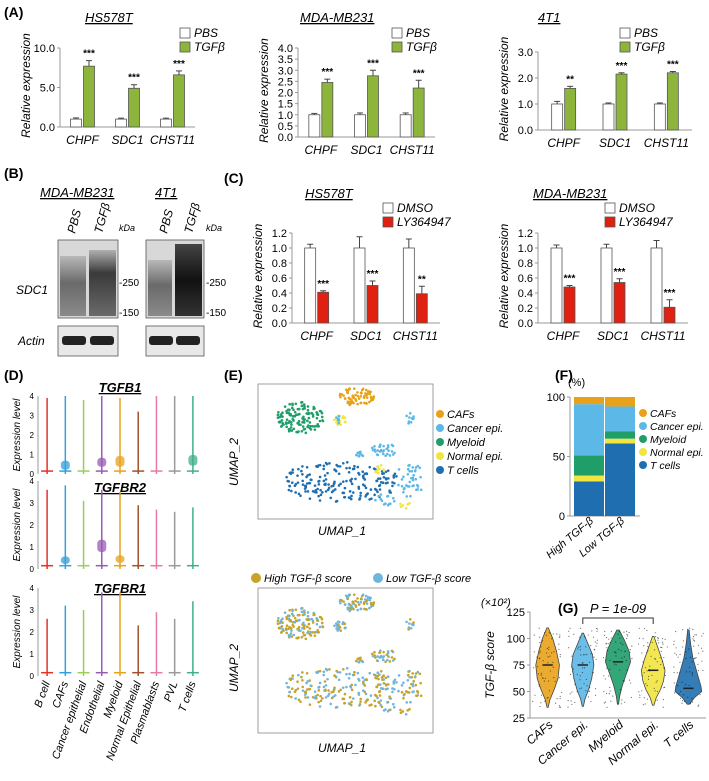  What do you see at coordinates (32, 547) in the screenshot?
I see `y-tick-label: 1` at bounding box center [32, 547].